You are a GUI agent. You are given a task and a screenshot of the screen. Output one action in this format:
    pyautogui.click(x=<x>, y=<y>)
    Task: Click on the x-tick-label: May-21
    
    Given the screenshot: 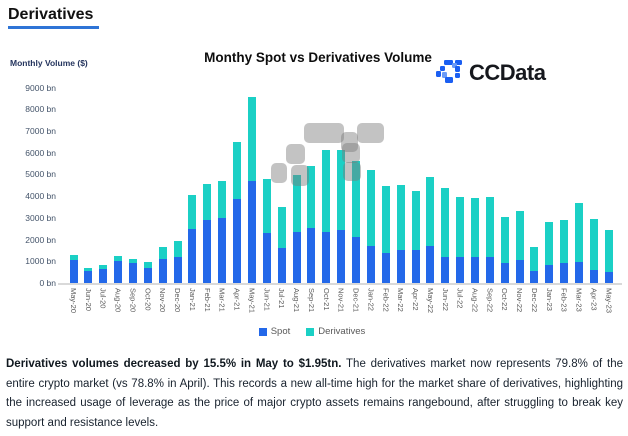 What is the action you would take?
    pyautogui.click(x=252, y=301)
    